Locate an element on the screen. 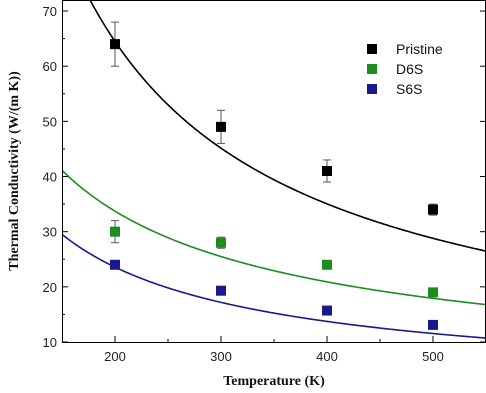 The width and height of the screenshot is (486, 393). x-tick-label: 300 is located at coordinates (221, 356).